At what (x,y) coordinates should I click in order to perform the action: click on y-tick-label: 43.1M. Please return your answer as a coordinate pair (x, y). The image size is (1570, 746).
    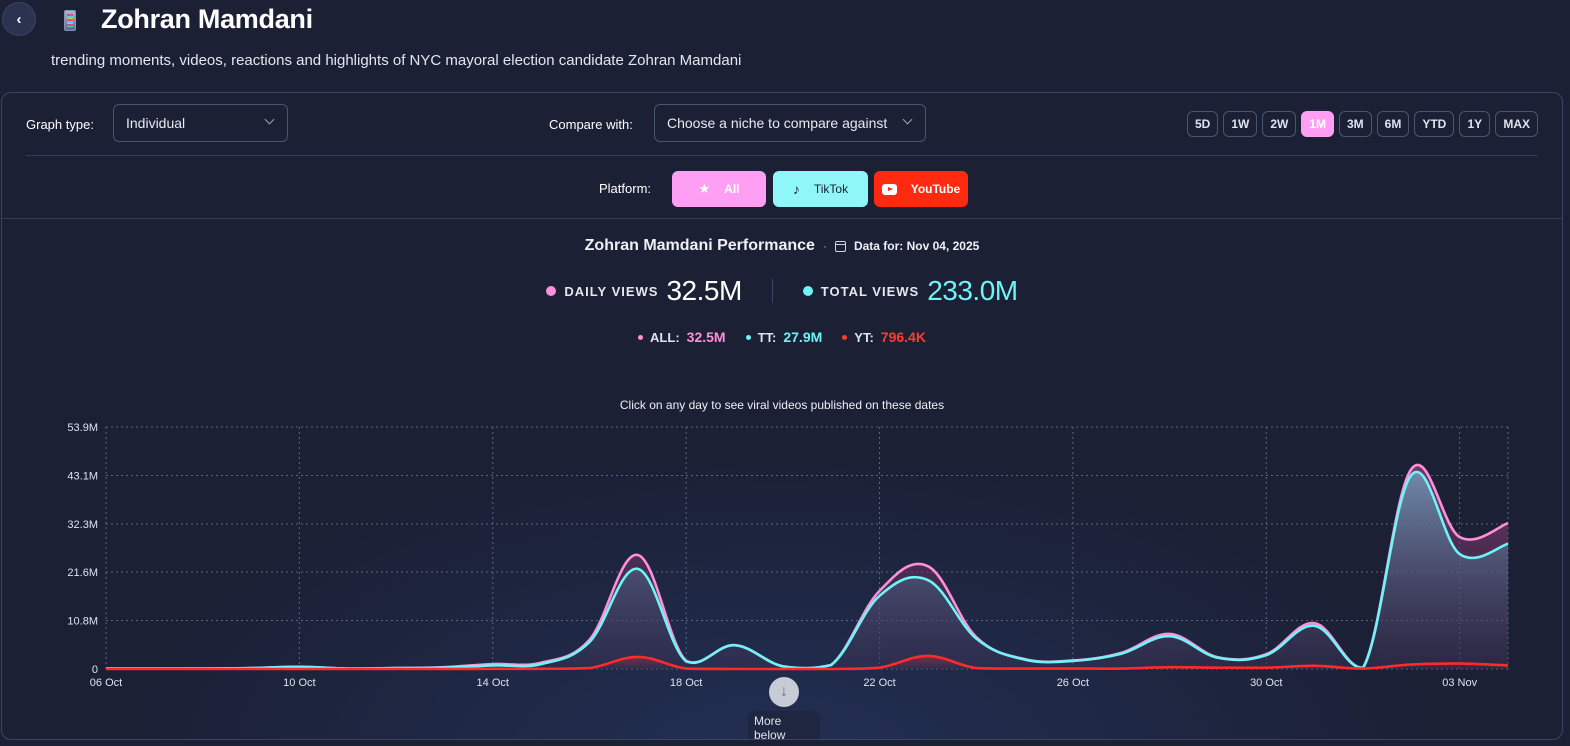
    Looking at the image, I should click on (82, 476).